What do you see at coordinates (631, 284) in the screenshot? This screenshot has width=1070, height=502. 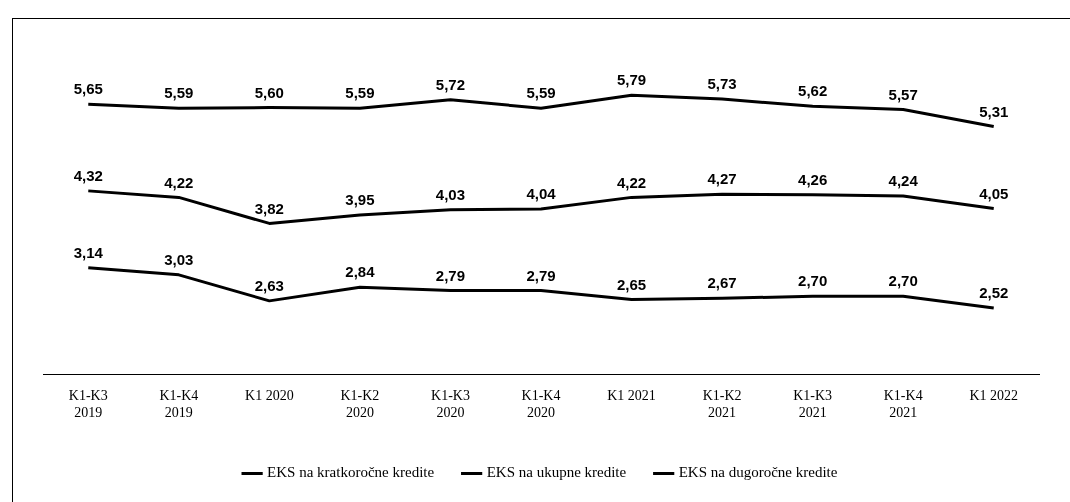 I see `data-label: 2,65` at bounding box center [631, 284].